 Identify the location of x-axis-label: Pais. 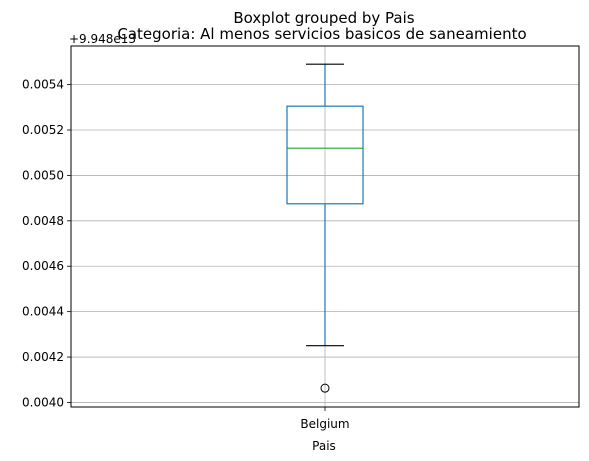
(324, 446).